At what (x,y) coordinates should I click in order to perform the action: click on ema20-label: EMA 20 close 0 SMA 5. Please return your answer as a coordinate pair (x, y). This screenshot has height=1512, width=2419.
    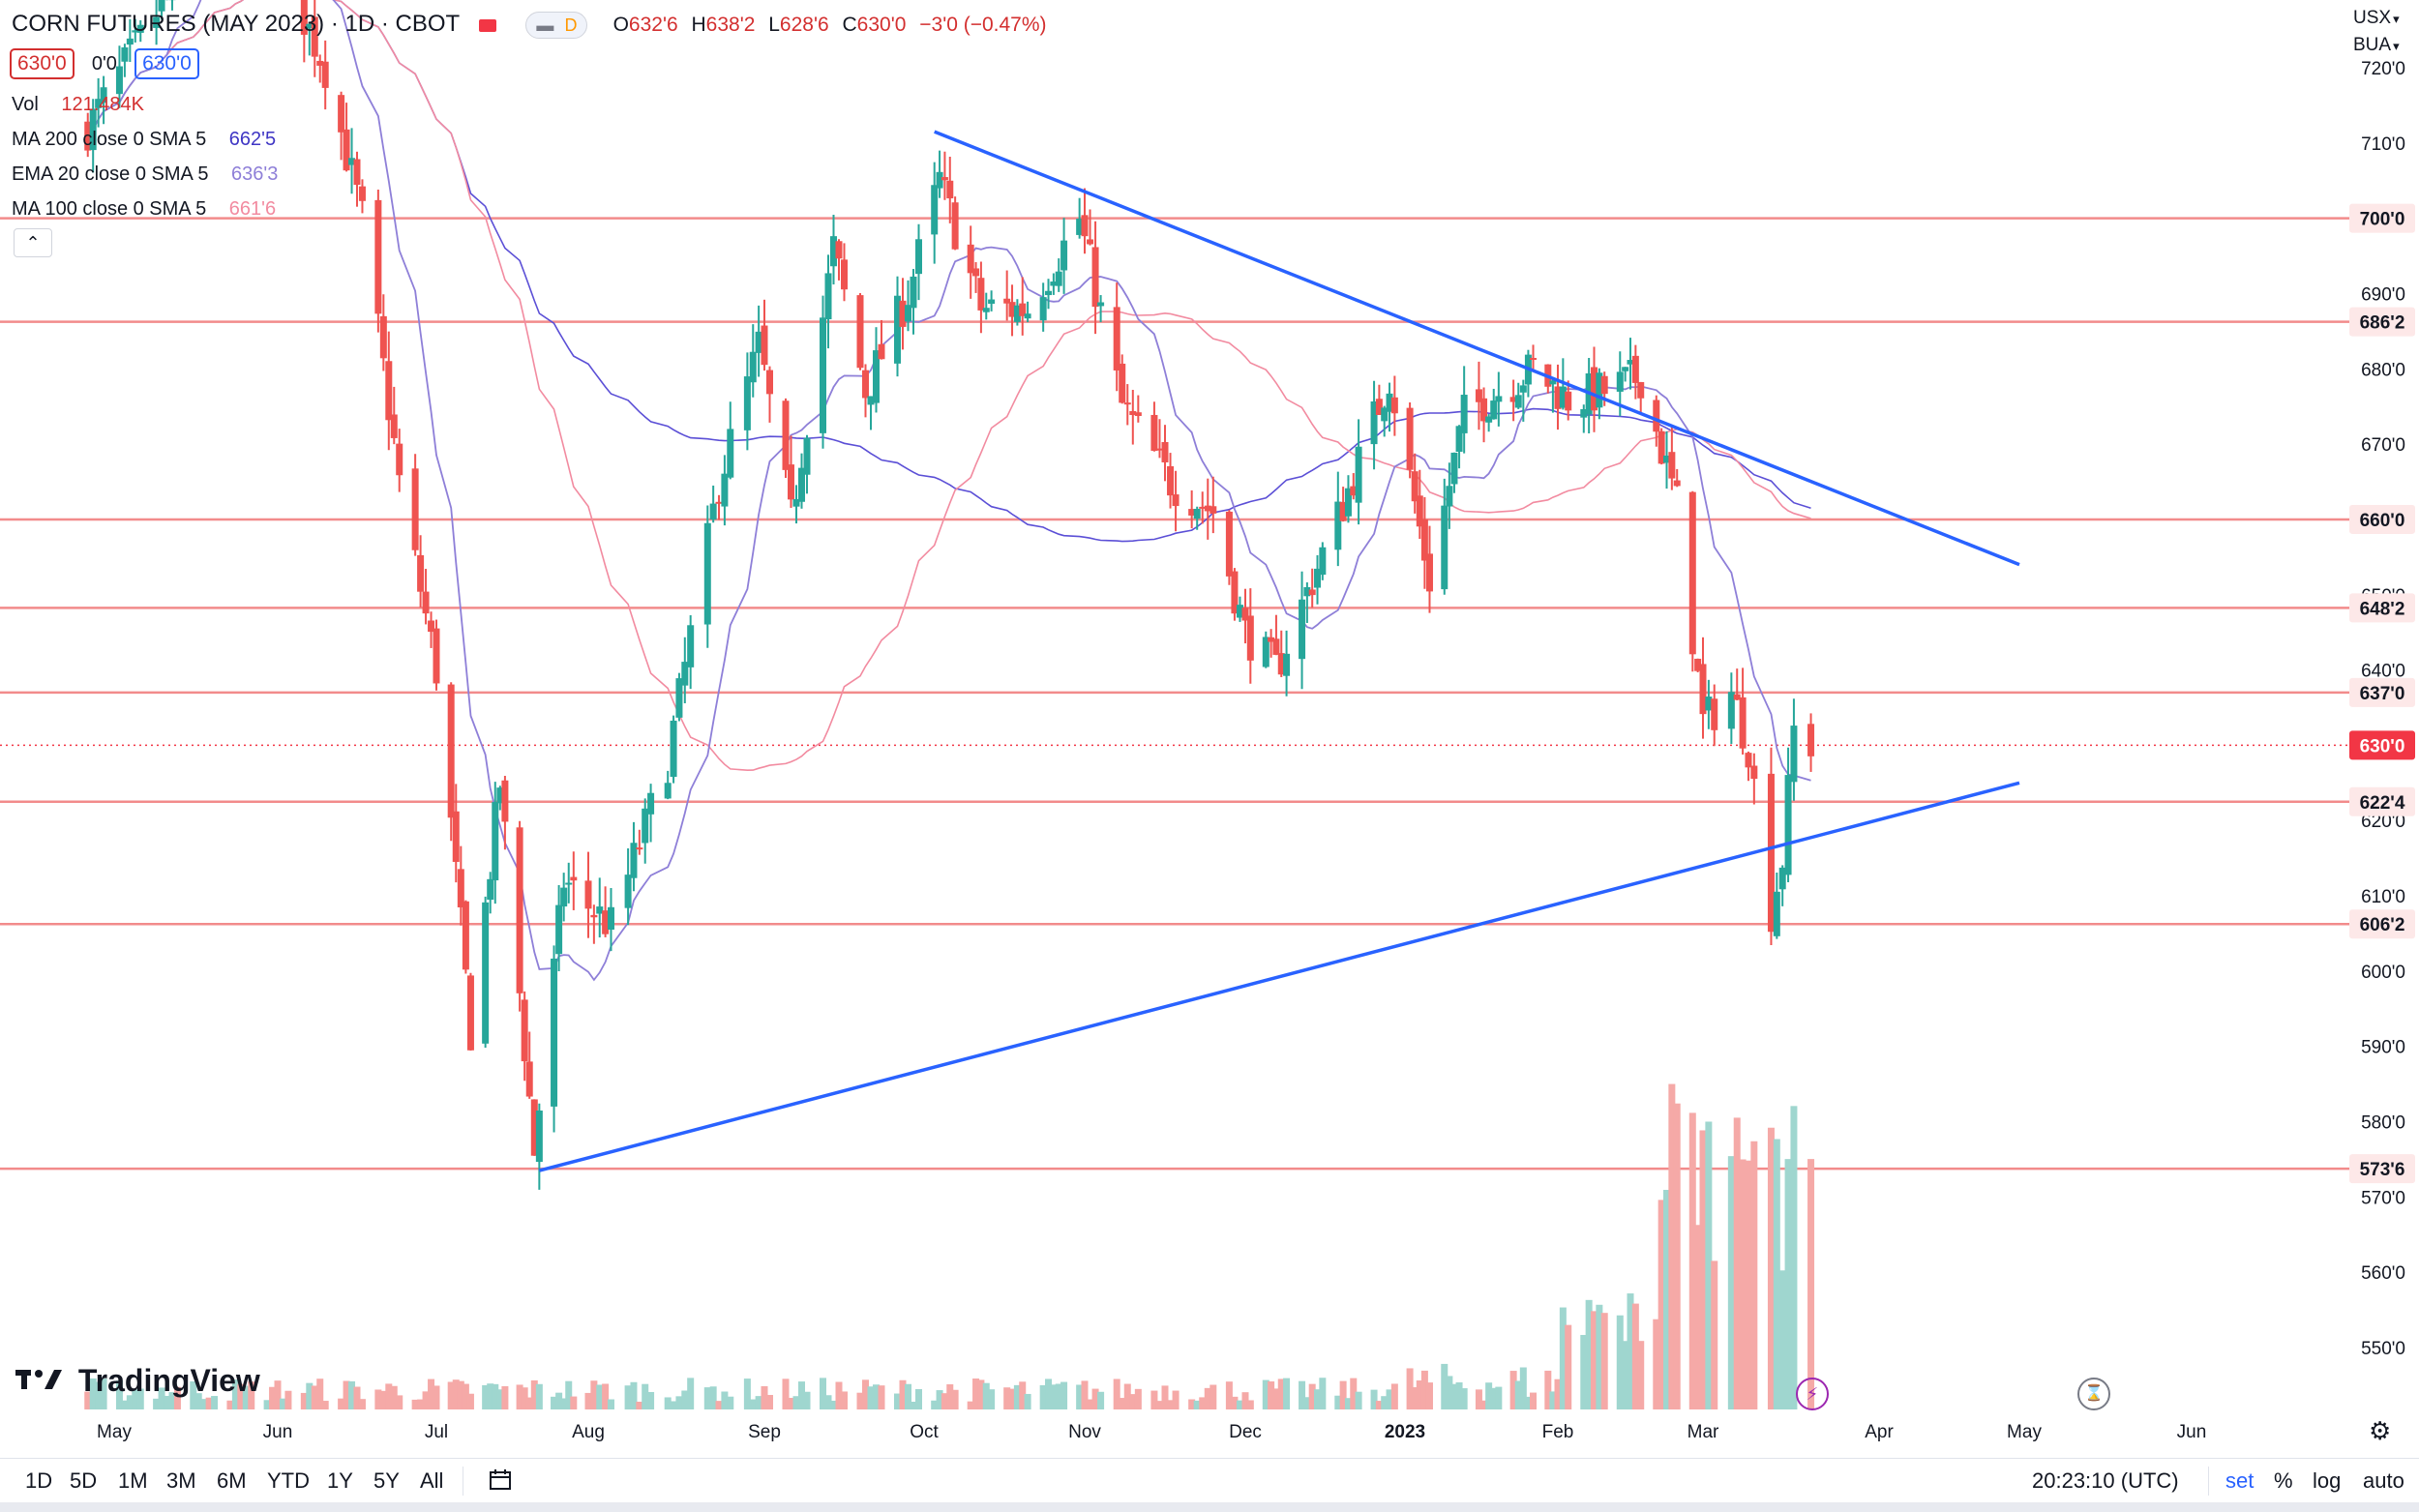
    Looking at the image, I should click on (110, 174).